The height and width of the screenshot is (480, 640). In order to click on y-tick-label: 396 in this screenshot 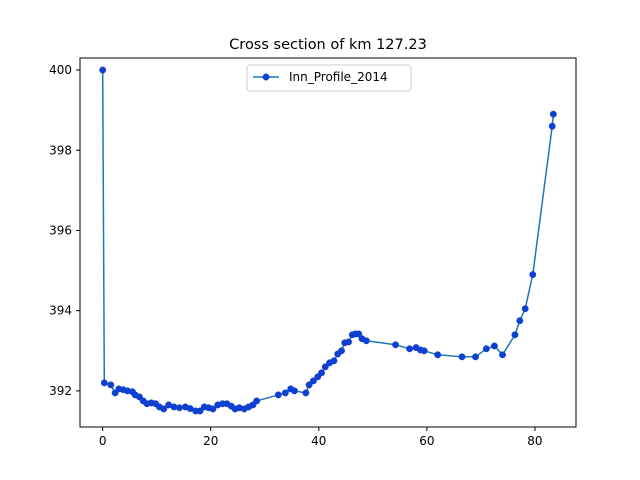, I will do `click(60, 230)`.